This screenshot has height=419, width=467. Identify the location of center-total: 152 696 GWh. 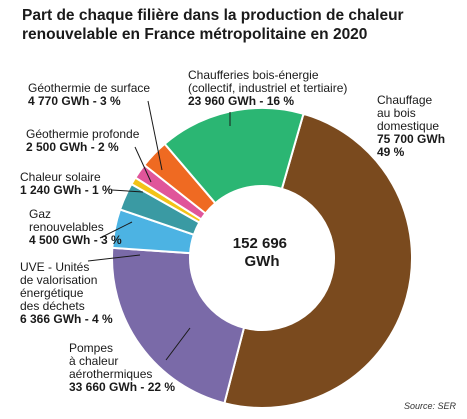
(262, 252).